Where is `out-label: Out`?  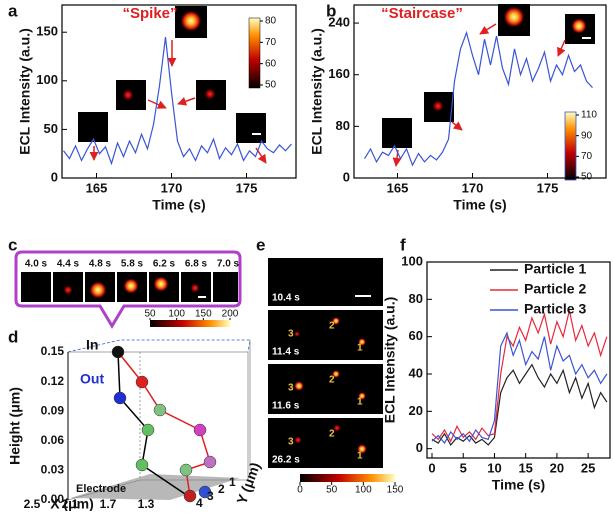
out-label: Out is located at coordinates (92, 379).